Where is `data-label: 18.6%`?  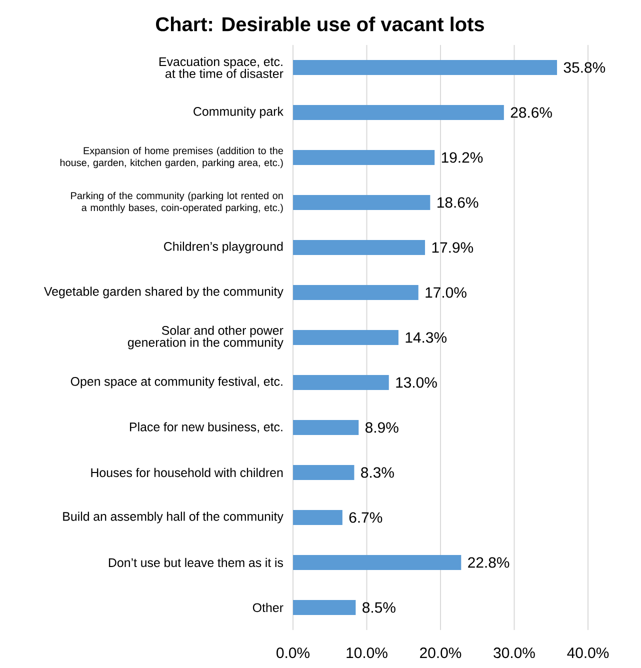
data-label: 18.6% is located at coordinates (458, 202).